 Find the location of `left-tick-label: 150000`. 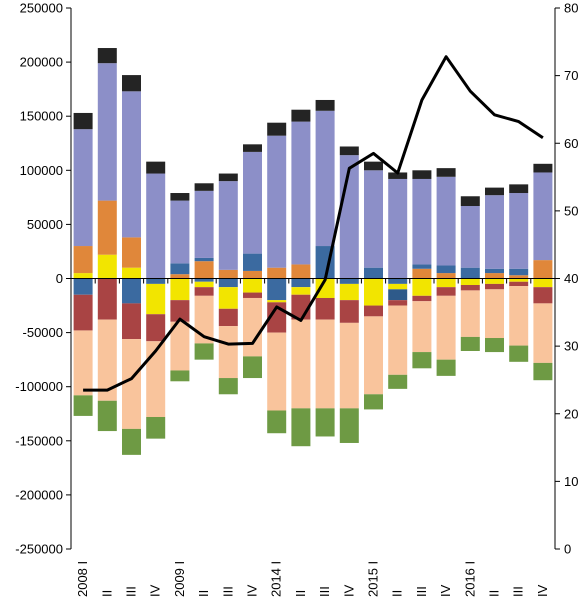

left-tick-label: 150000 is located at coordinates (41, 116).